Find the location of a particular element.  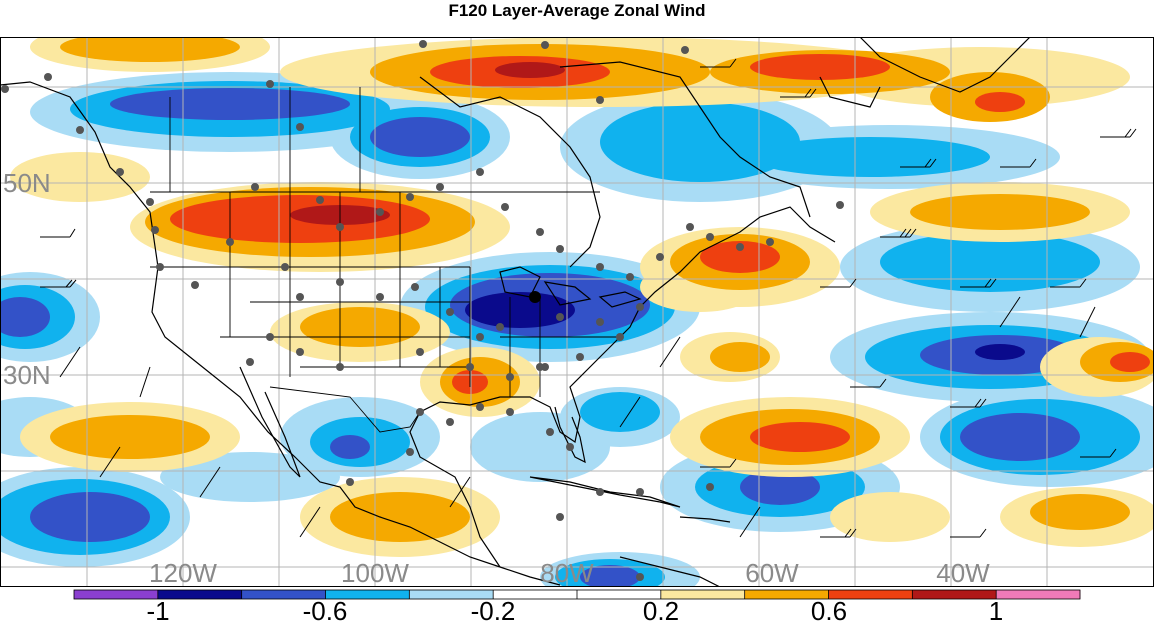

colorbar-label-neg02: -0.2 is located at coordinates (493, 609).